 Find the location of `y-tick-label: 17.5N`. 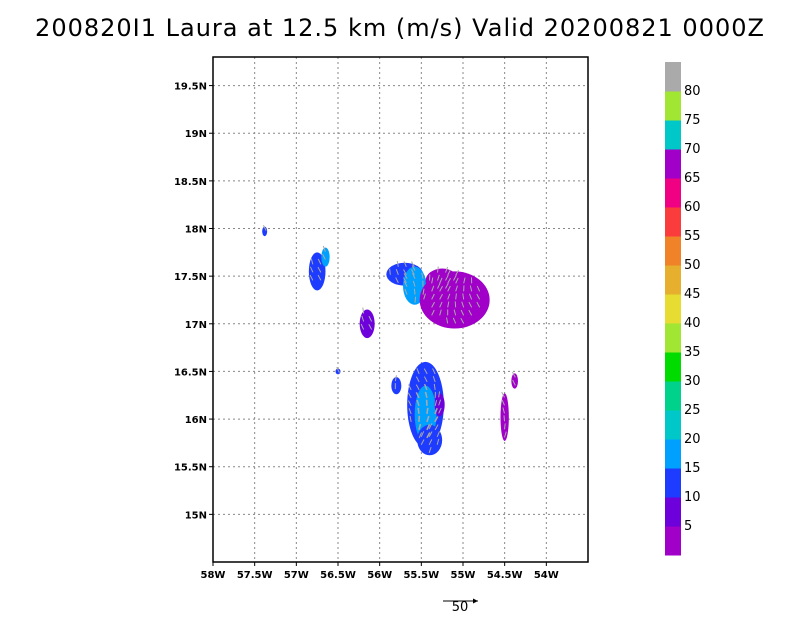

y-tick-label: 17.5N is located at coordinates (190, 277).